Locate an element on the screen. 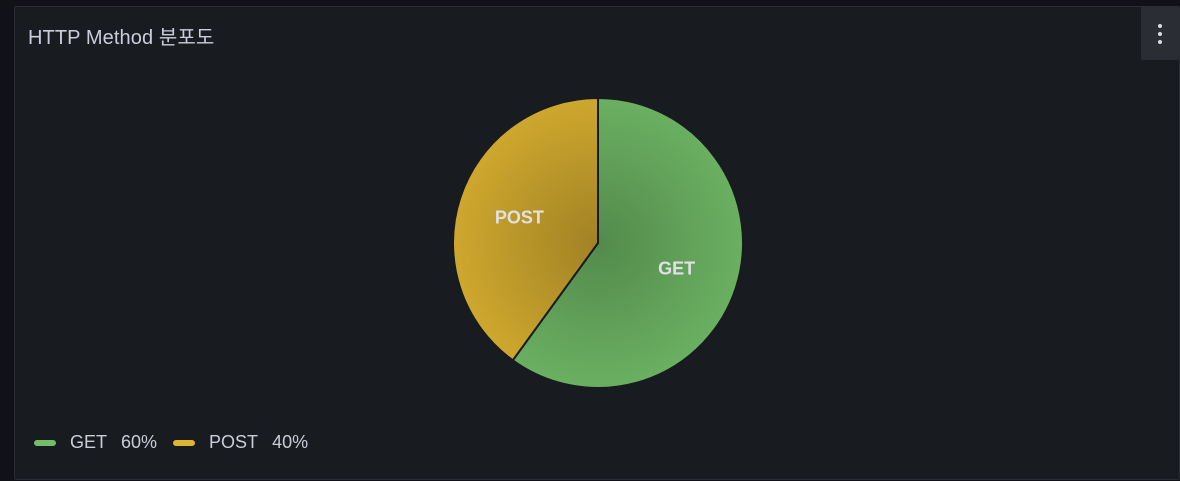 Image resolution: width=1180 pixels, height=481 pixels. panel-menu-button is located at coordinates (1160, 33).